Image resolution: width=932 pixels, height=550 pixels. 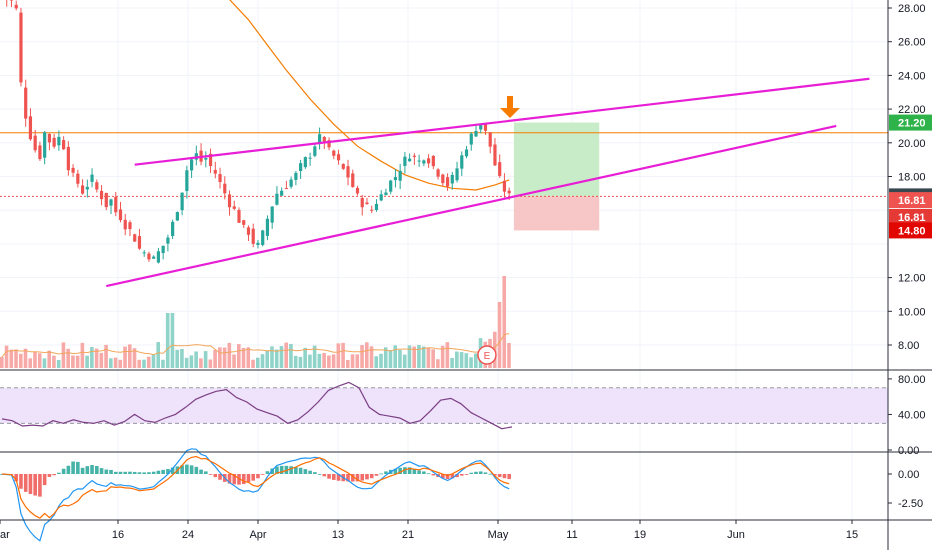 I want to click on rsi-panel, so click(x=444, y=405).